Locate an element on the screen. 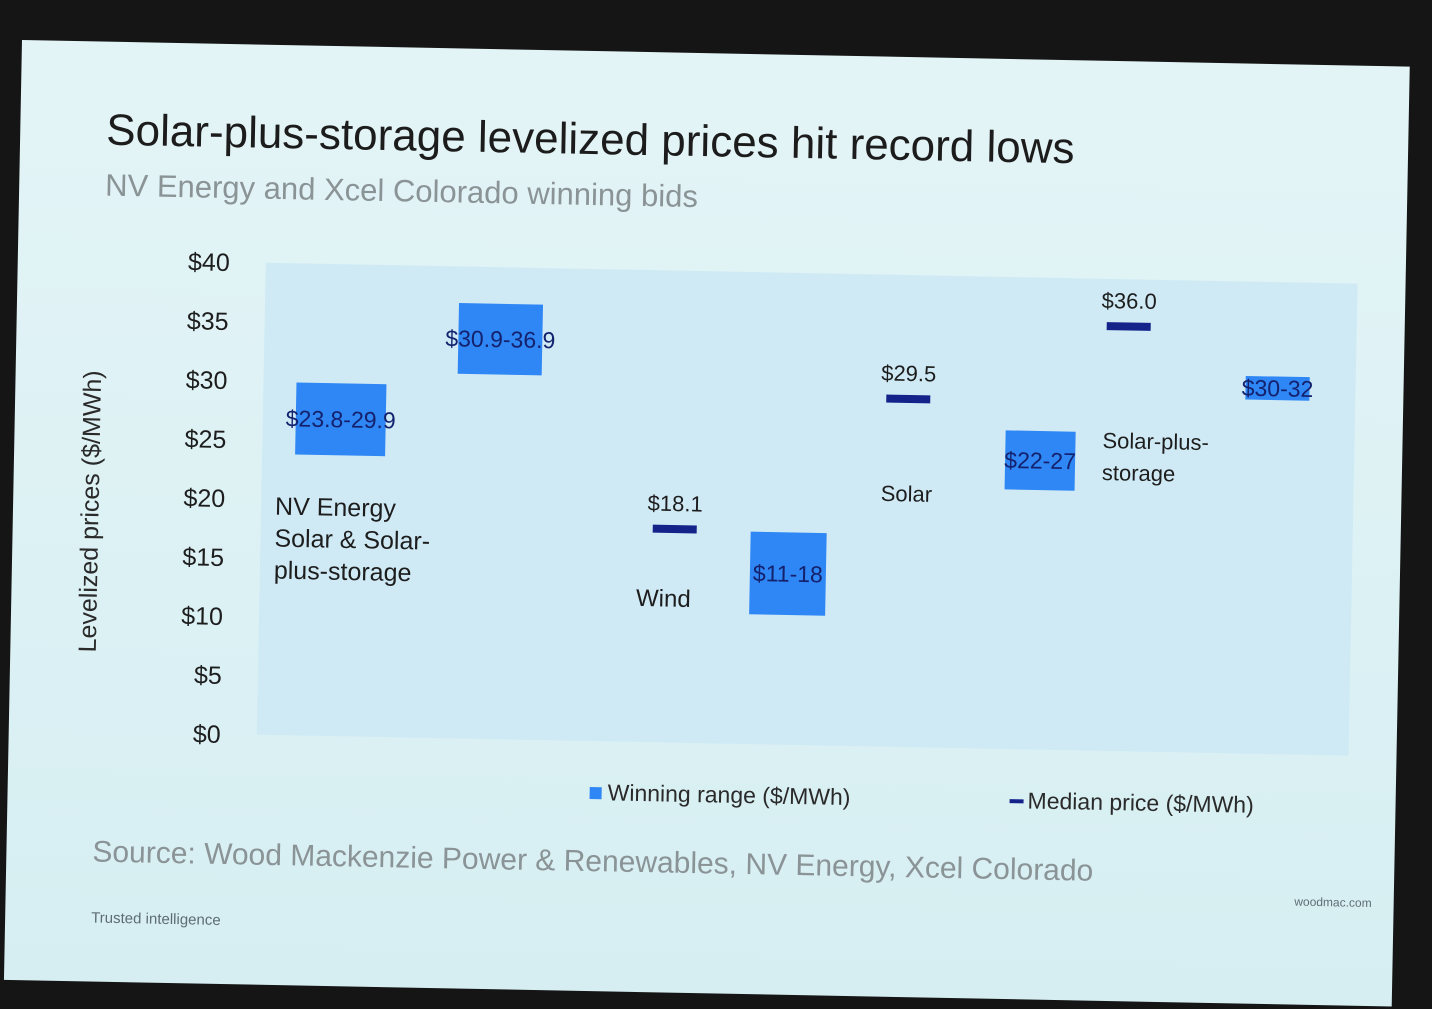 This screenshot has width=1432, height=1009. legend-range: Winning range ($/MWh) is located at coordinates (720, 795).